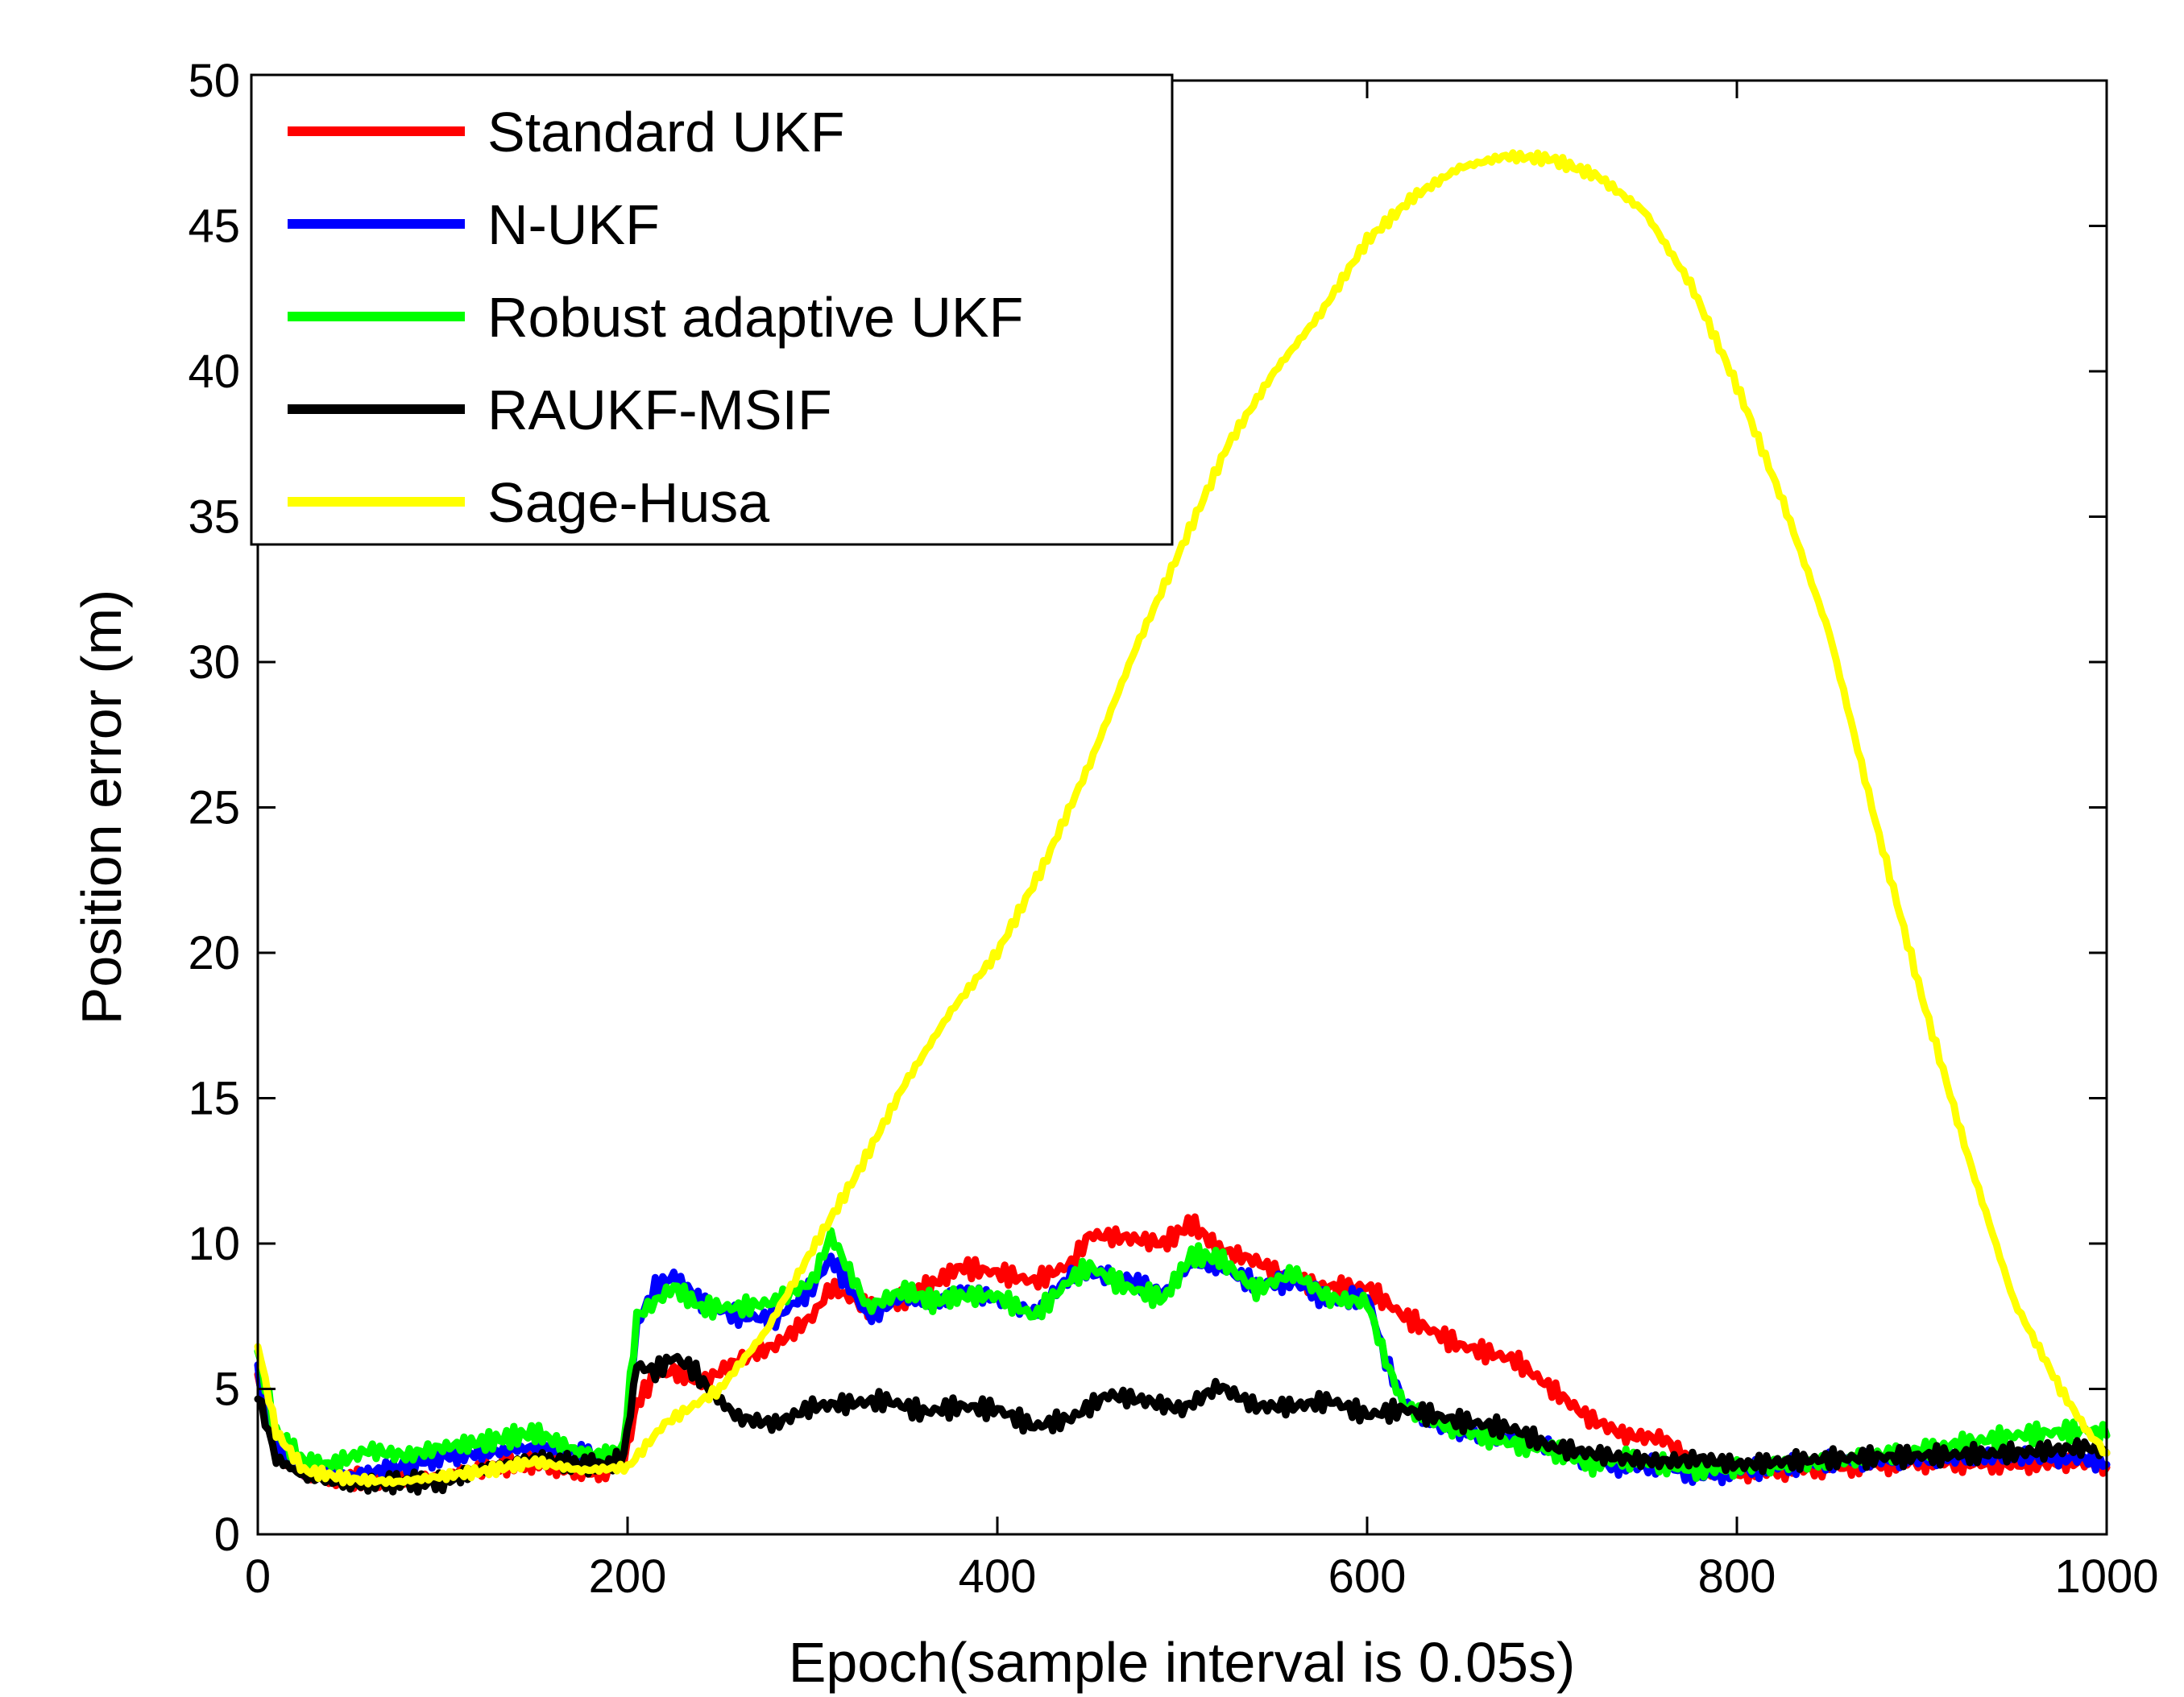 The width and height of the screenshot is (2184, 1697). Describe the element at coordinates (666, 132) in the screenshot. I see `legend-label: Standard UKF` at that location.